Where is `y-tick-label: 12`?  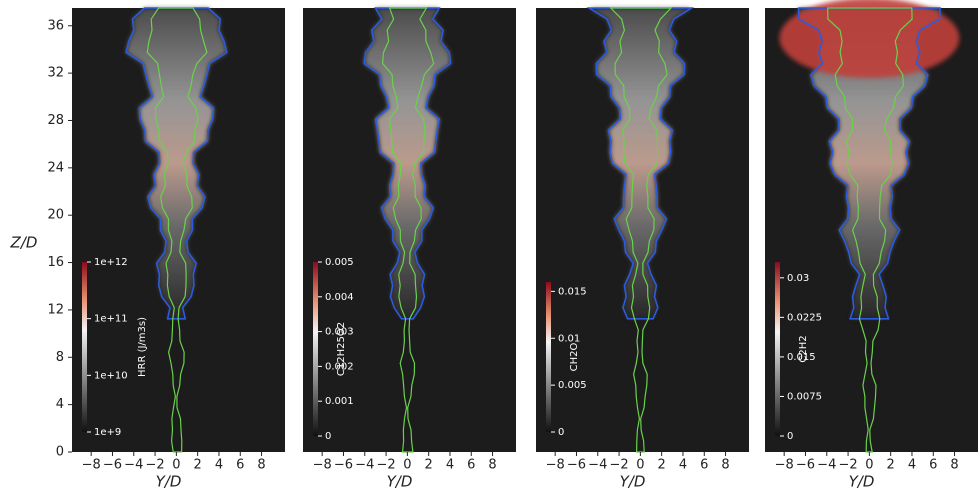 y-tick-label: 12 is located at coordinates (55, 309).